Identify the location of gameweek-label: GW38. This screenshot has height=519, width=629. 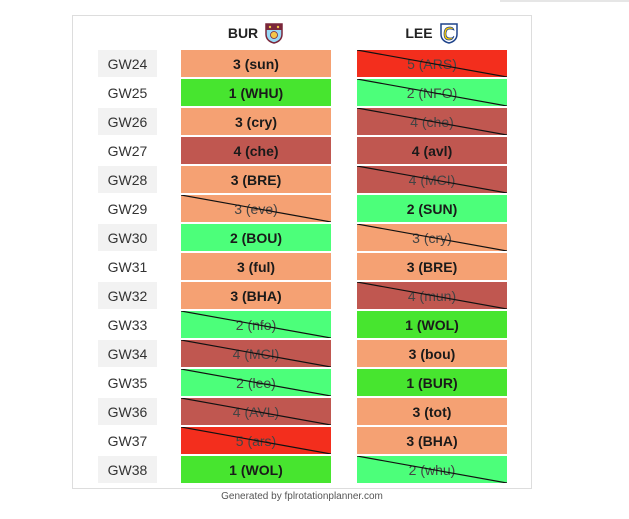
(127, 469).